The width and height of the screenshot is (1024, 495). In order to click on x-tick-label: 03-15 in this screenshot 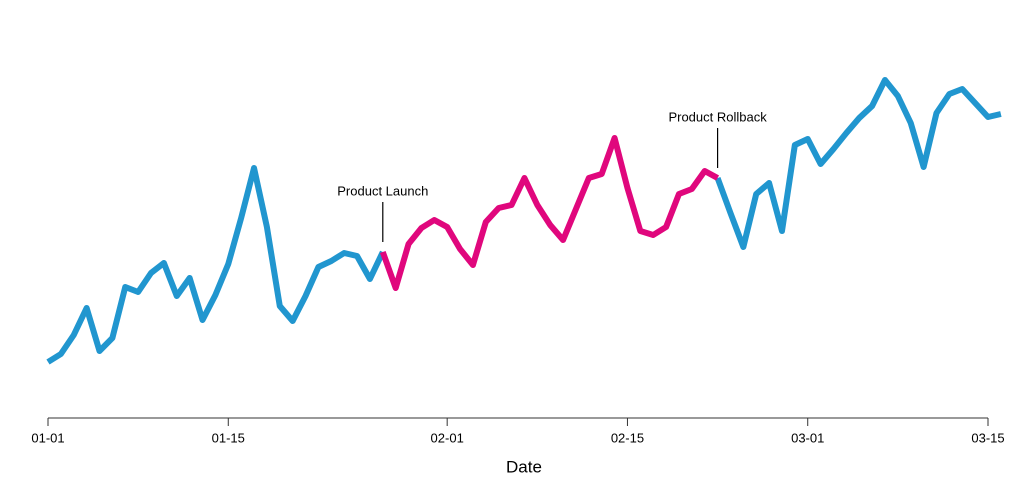, I will do `click(987, 437)`.